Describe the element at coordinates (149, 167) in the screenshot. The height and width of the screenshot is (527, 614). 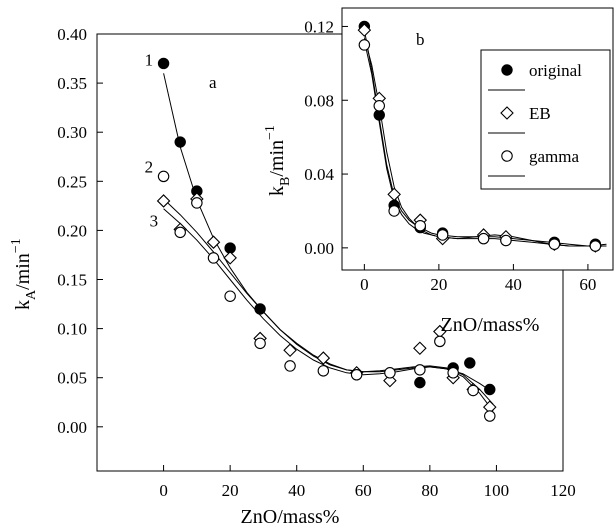
I see `curve-label-2: 2` at that location.